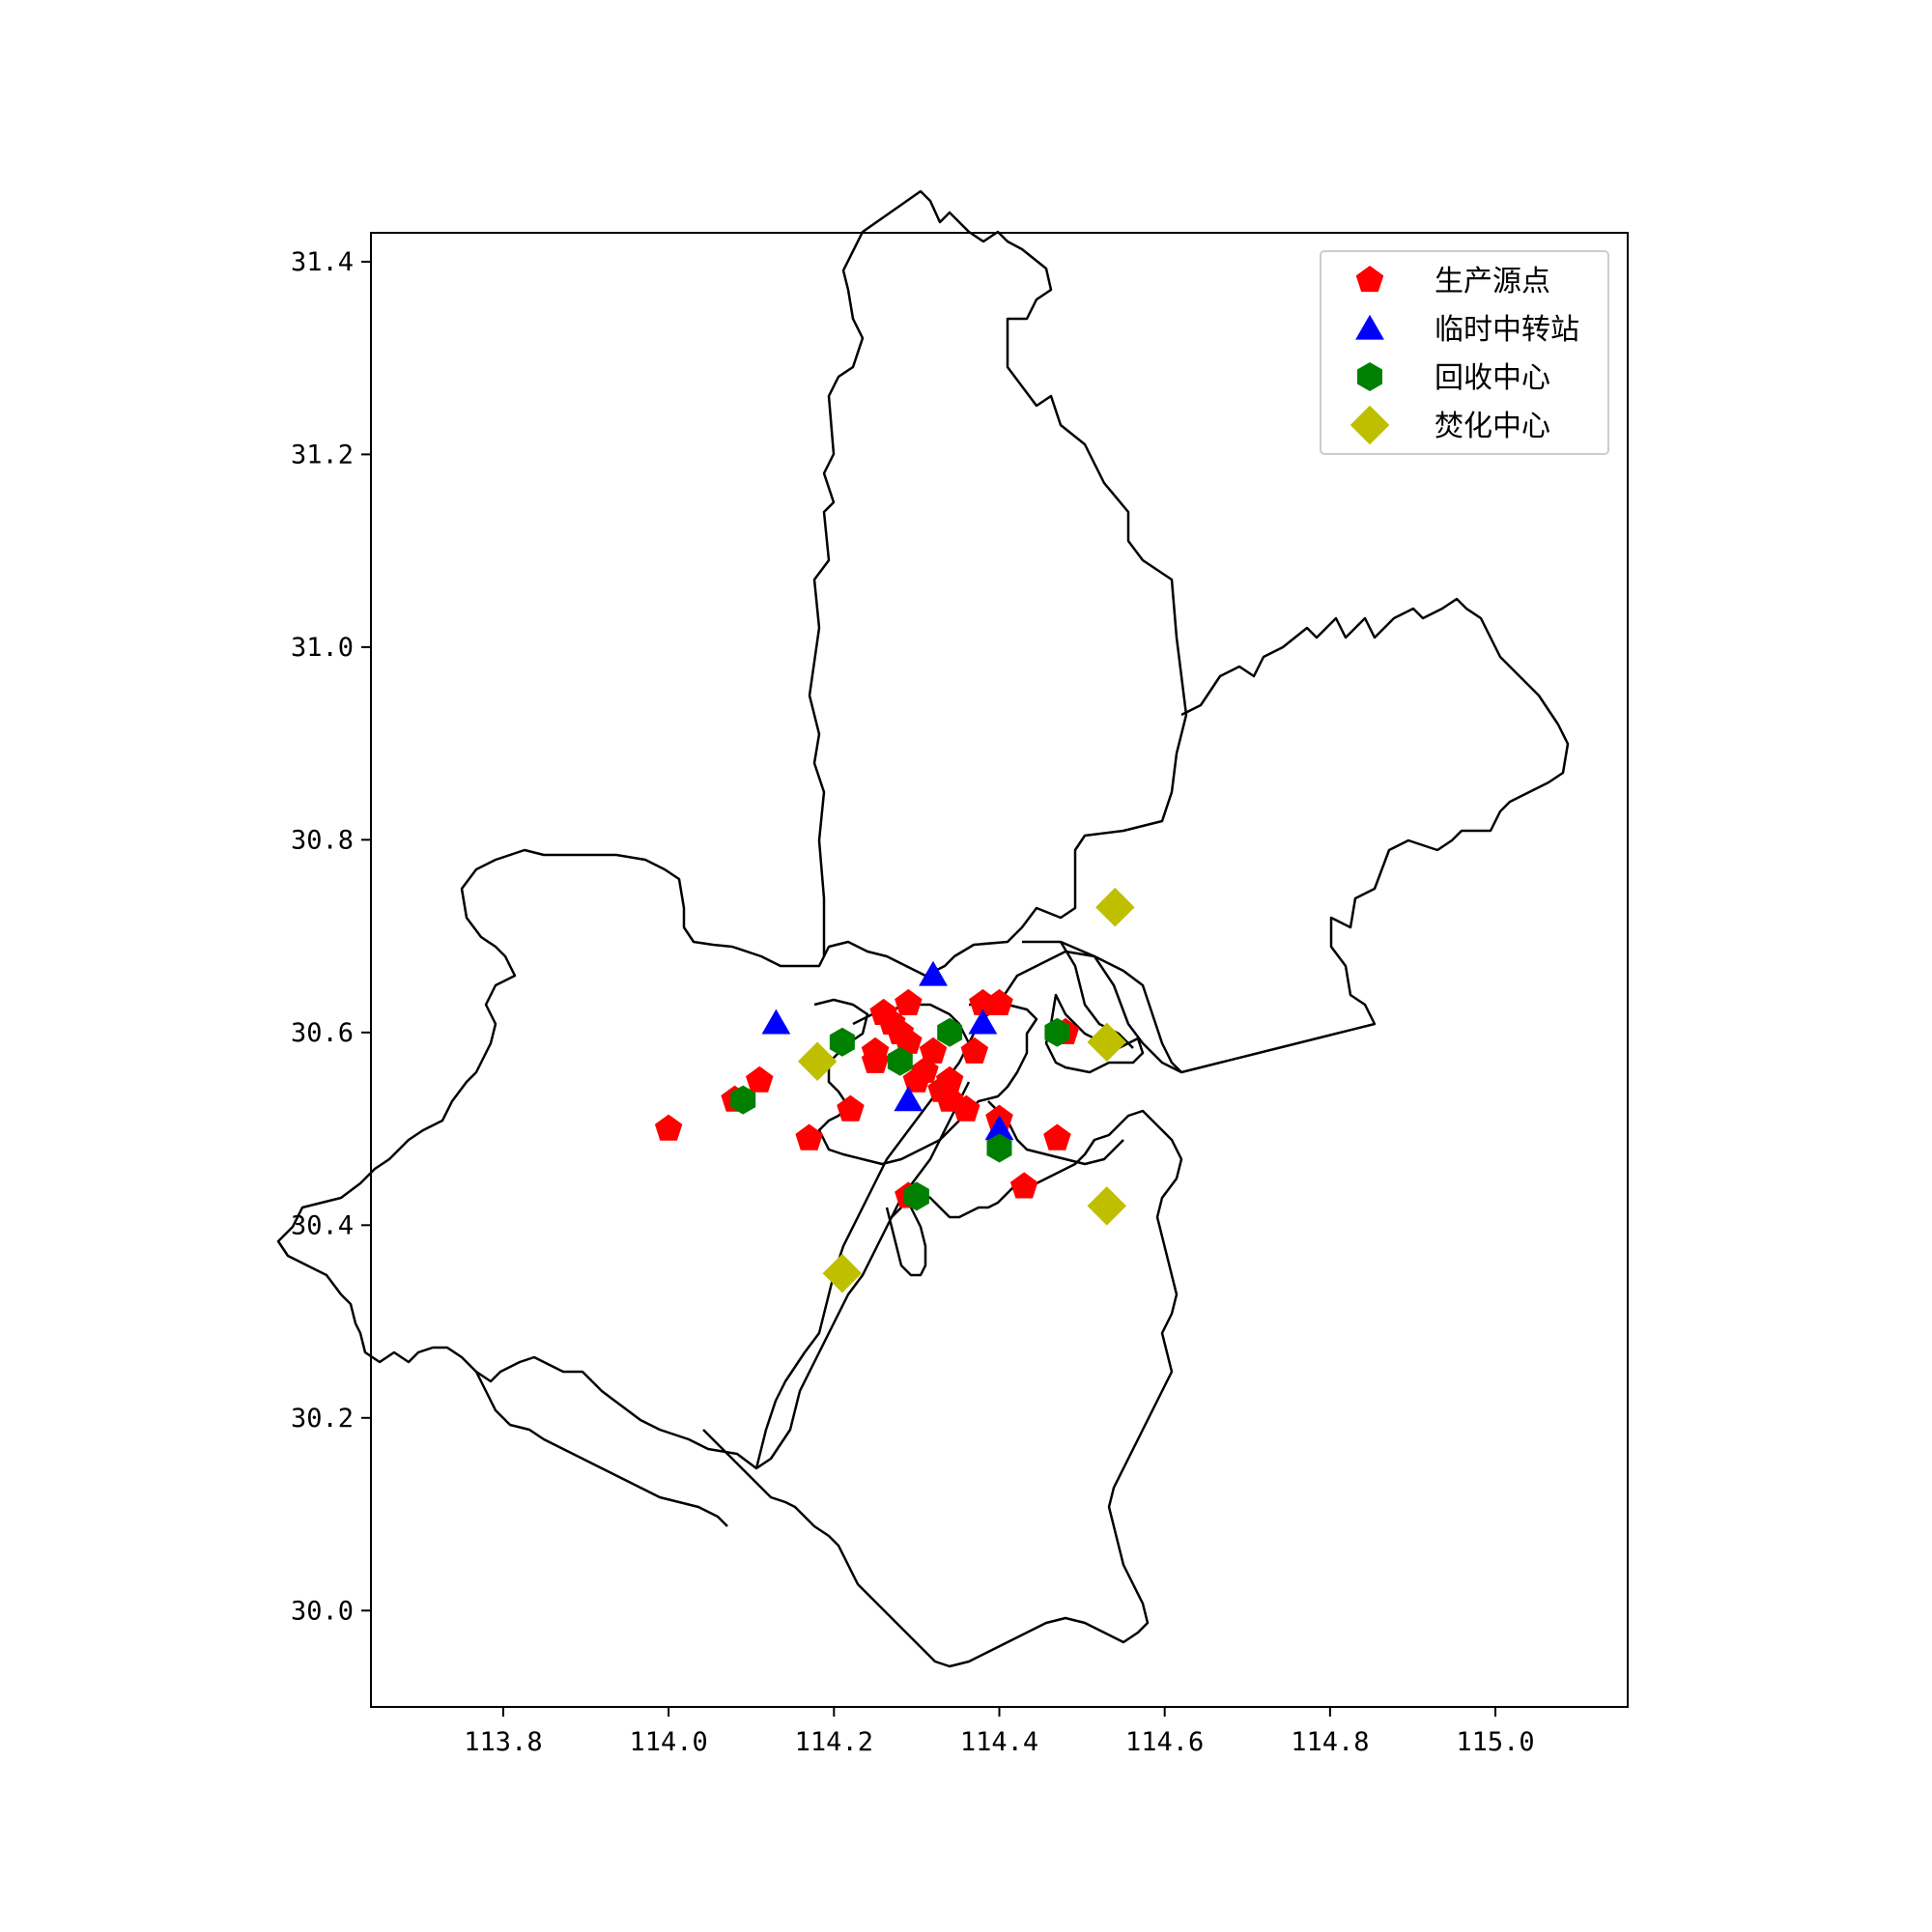 This screenshot has width=1932, height=1932. I want to click on legend-marker-triangle, so click(1369, 327).